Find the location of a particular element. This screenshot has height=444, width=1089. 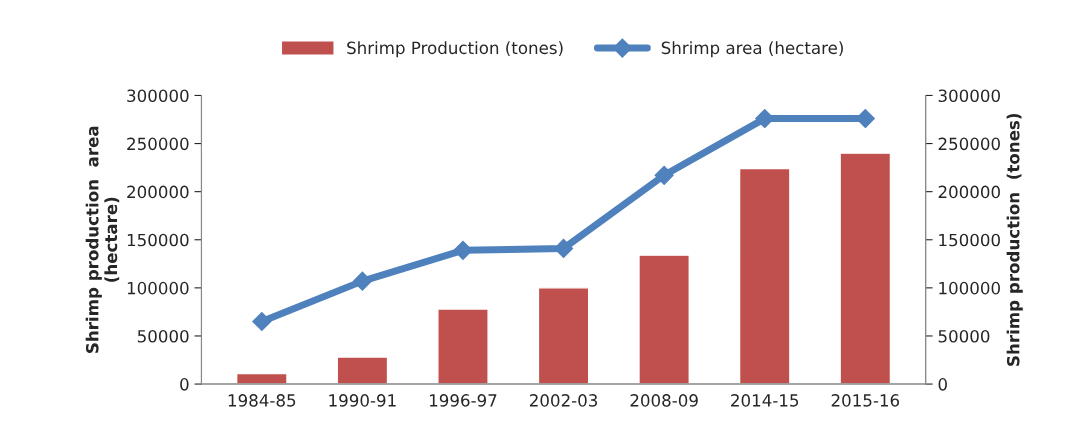

x-tick-label: 1990-91 is located at coordinates (362, 400).